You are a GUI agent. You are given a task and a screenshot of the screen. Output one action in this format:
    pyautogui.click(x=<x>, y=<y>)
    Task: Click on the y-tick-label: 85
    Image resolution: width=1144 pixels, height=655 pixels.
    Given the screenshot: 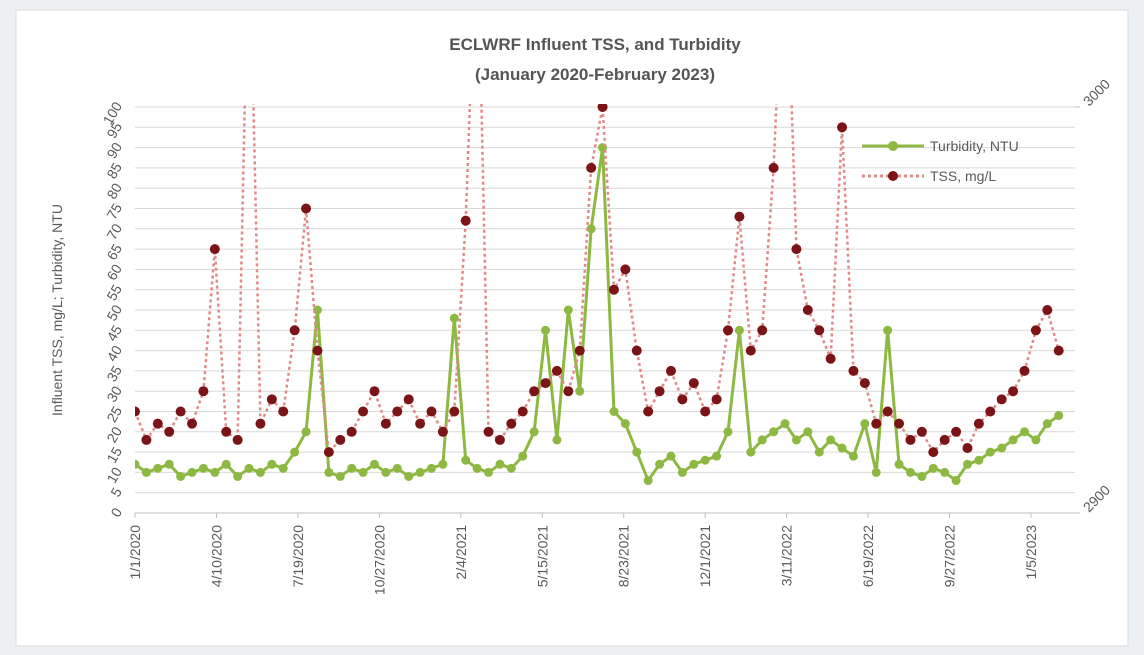 What is the action you would take?
    pyautogui.click(x=114, y=171)
    